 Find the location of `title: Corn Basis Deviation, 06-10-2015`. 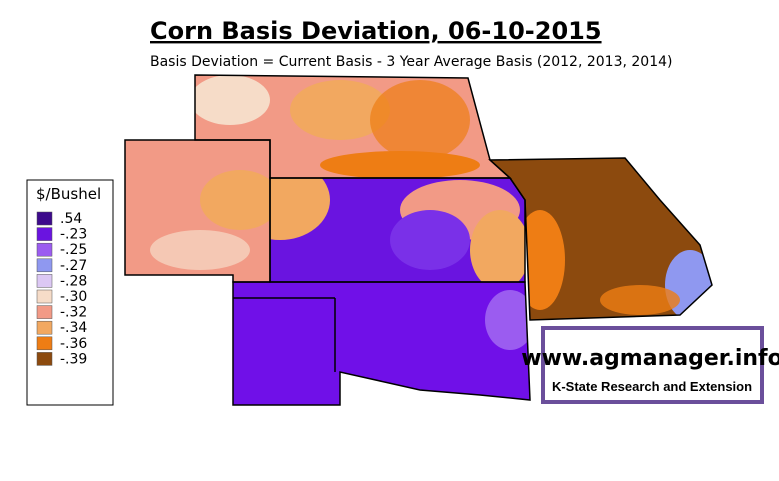

title: Corn Basis Deviation, 06-10-2015 is located at coordinates (376, 31).